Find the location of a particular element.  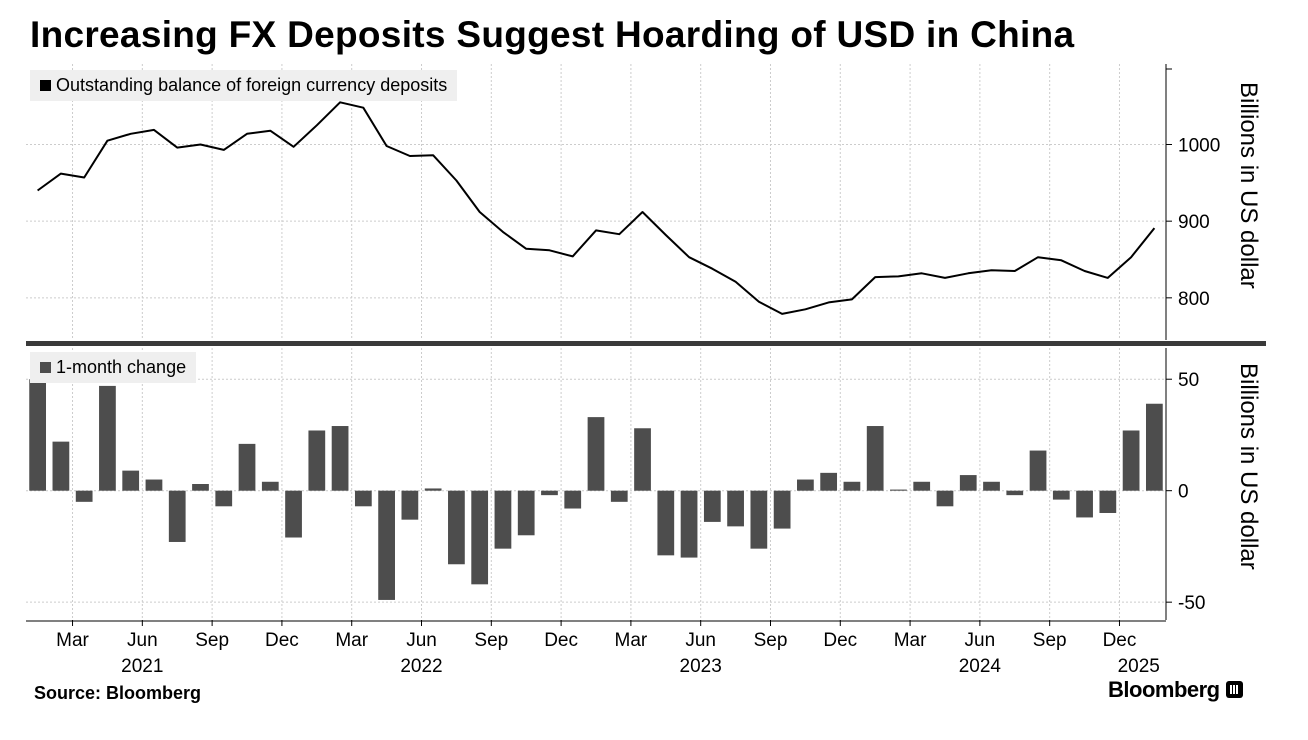

top-y-tick-label: 900 is located at coordinates (1194, 222).